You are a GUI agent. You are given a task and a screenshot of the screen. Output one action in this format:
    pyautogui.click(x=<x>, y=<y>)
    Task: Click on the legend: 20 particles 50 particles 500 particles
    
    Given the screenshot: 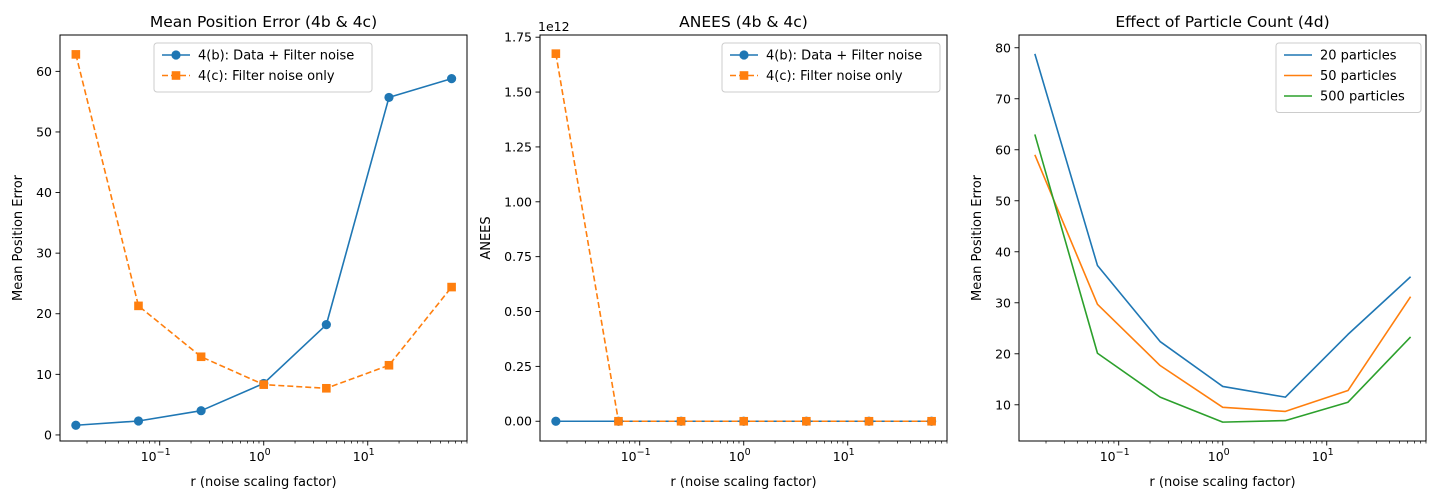 What is the action you would take?
    pyautogui.click(x=1348, y=77)
    